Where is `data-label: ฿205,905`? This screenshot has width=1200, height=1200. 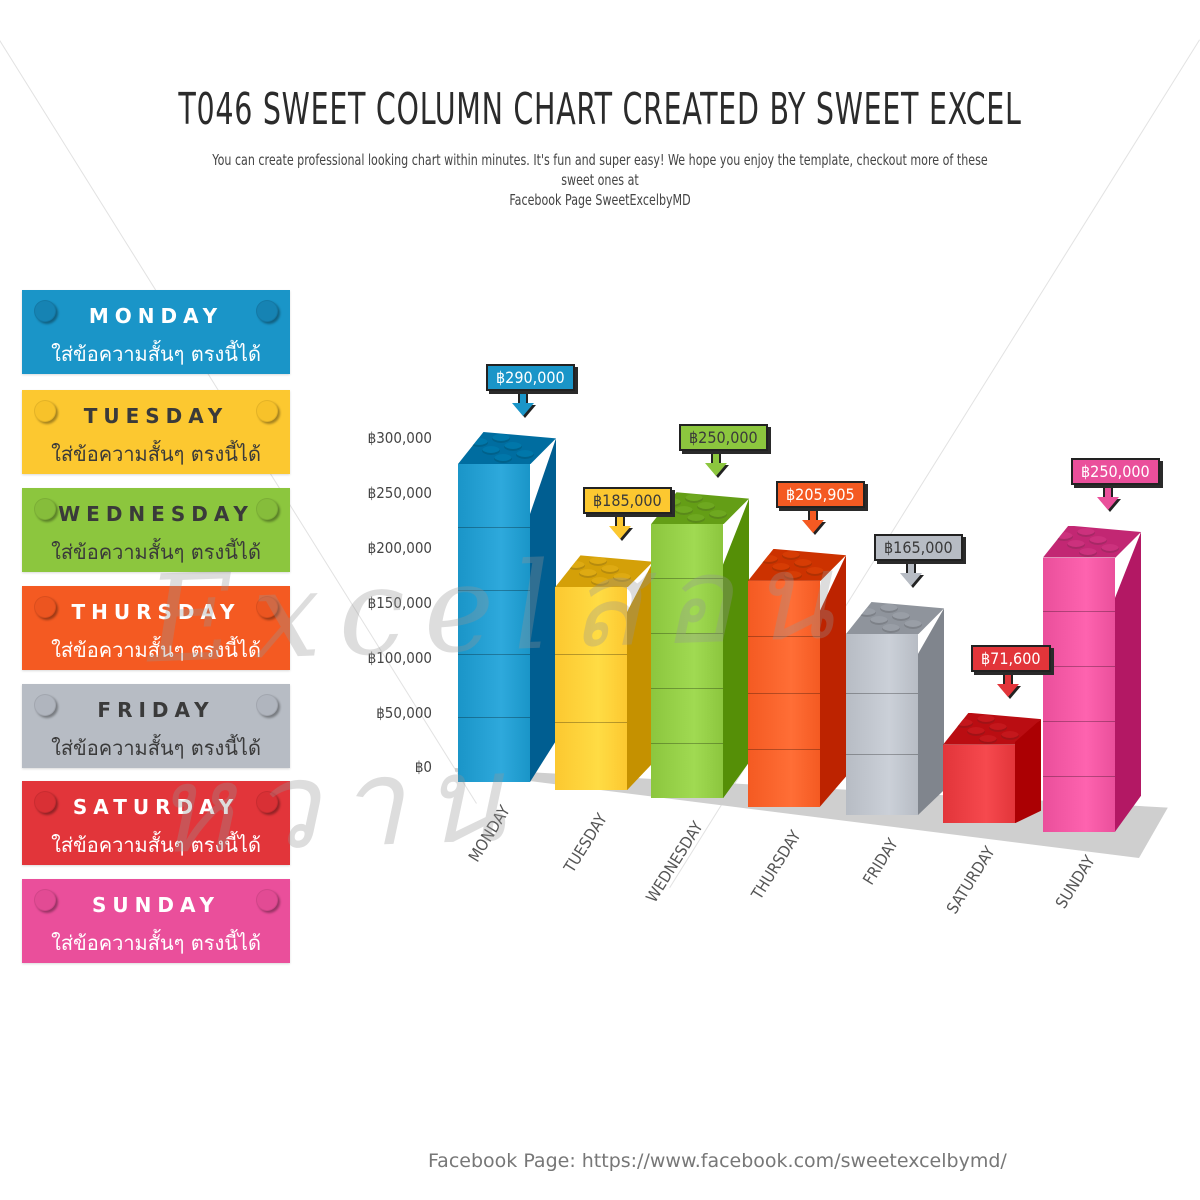 data-label: ฿205,905 is located at coordinates (820, 494).